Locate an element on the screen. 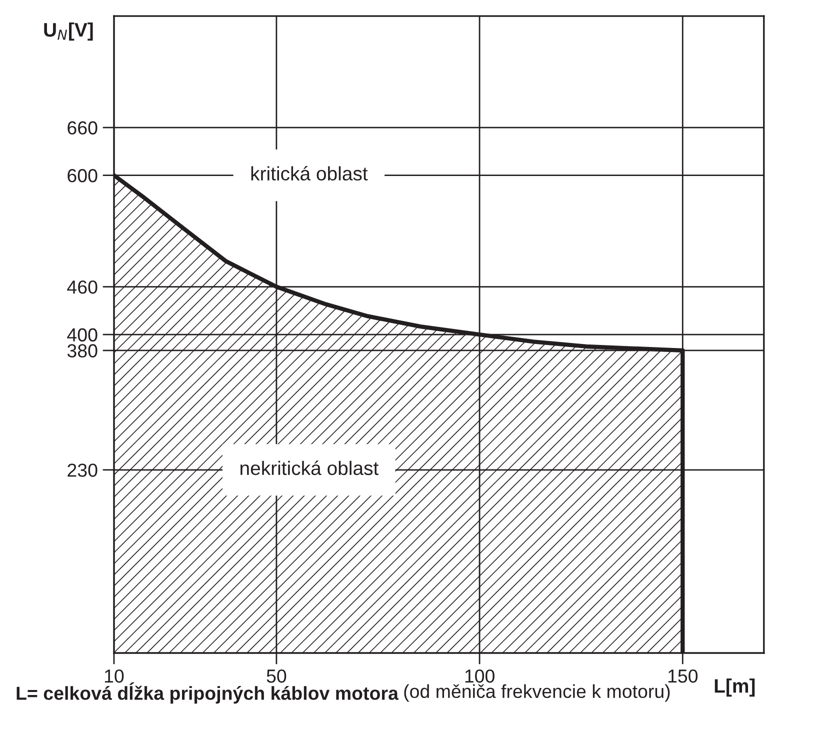 The width and height of the screenshot is (817, 731). text: L= celková dĺžka pripojných káblov motora is located at coordinates (207, 693).